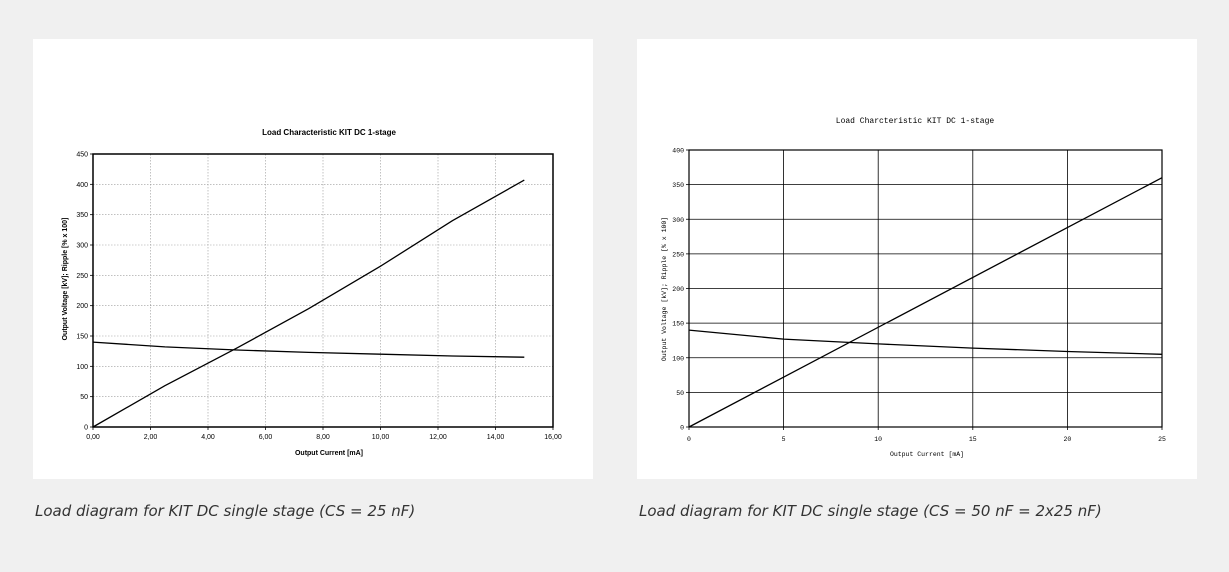  I want to click on y-axis-ticks: 0 50 100 150 200 250 300 350 400, so click(680, 290).